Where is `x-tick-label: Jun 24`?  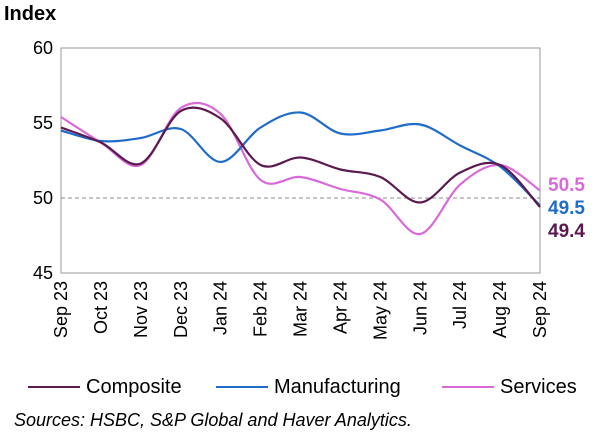 x-tick-label: Jun 24 is located at coordinates (420, 308).